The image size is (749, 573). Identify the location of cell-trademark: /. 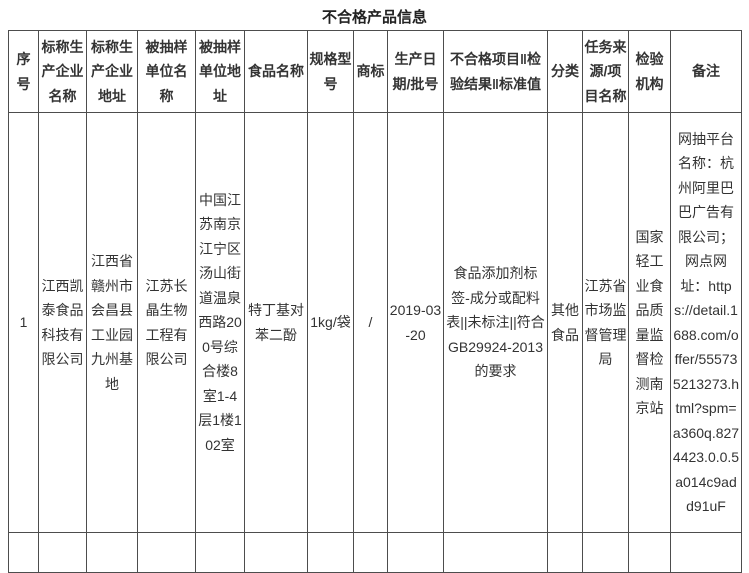
(370, 322).